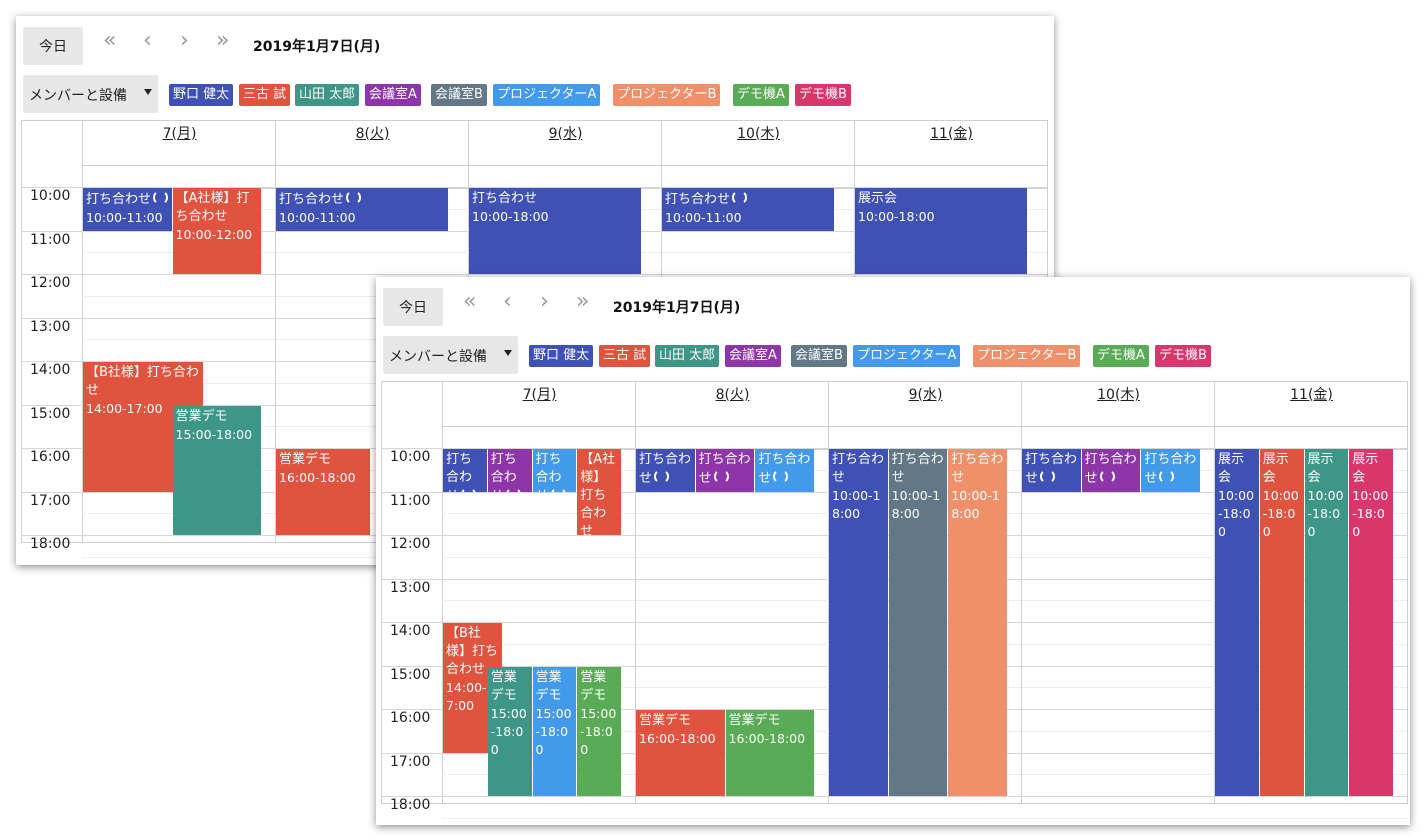  What do you see at coordinates (438, 357) in the screenshot?
I see `resource-filter-value: メンバーと設備` at bounding box center [438, 357].